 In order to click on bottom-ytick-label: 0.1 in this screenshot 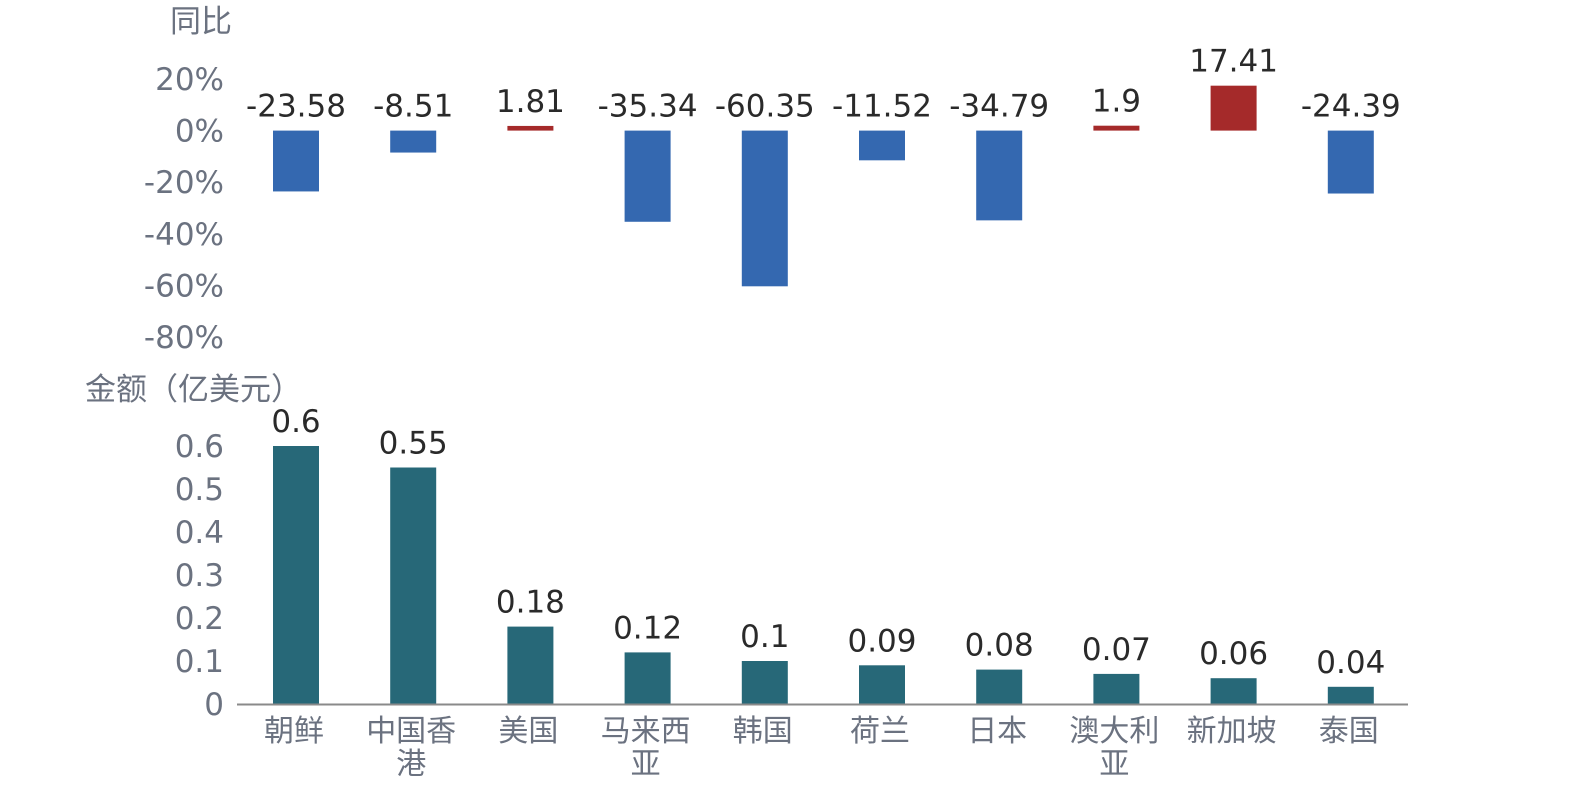, I will do `click(199, 662)`.